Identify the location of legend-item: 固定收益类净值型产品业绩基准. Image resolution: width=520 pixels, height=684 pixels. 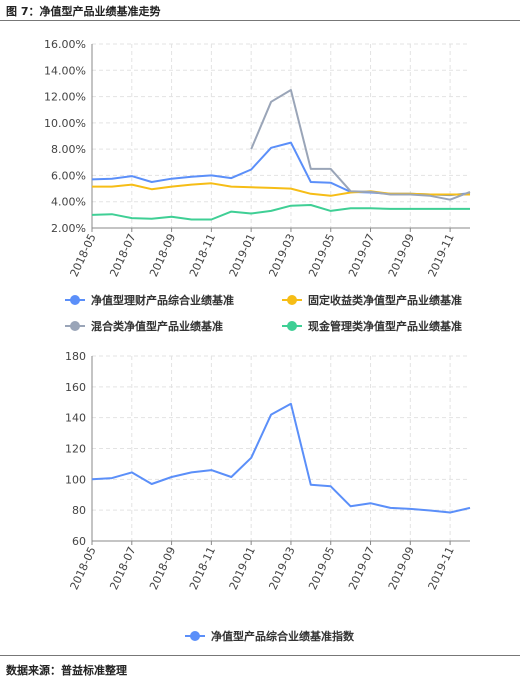
(372, 300).